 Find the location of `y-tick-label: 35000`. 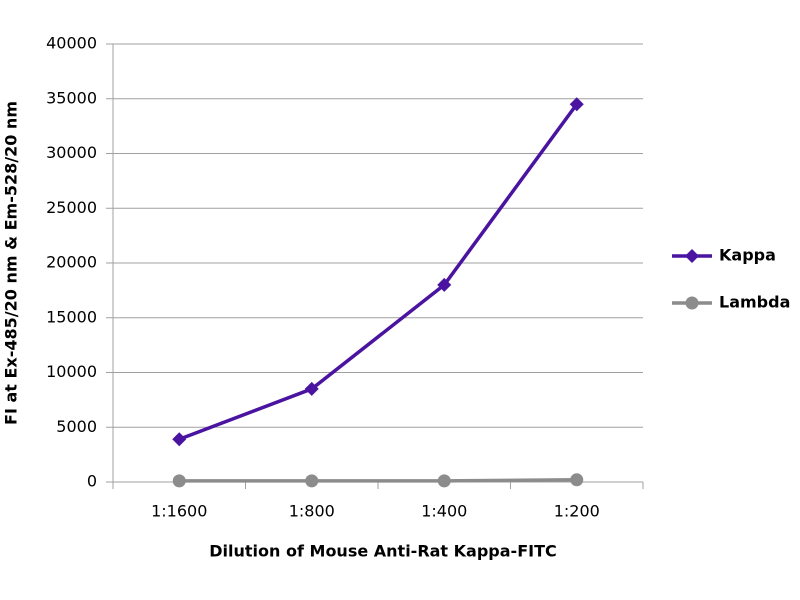

y-tick-label: 35000 is located at coordinates (71, 97).